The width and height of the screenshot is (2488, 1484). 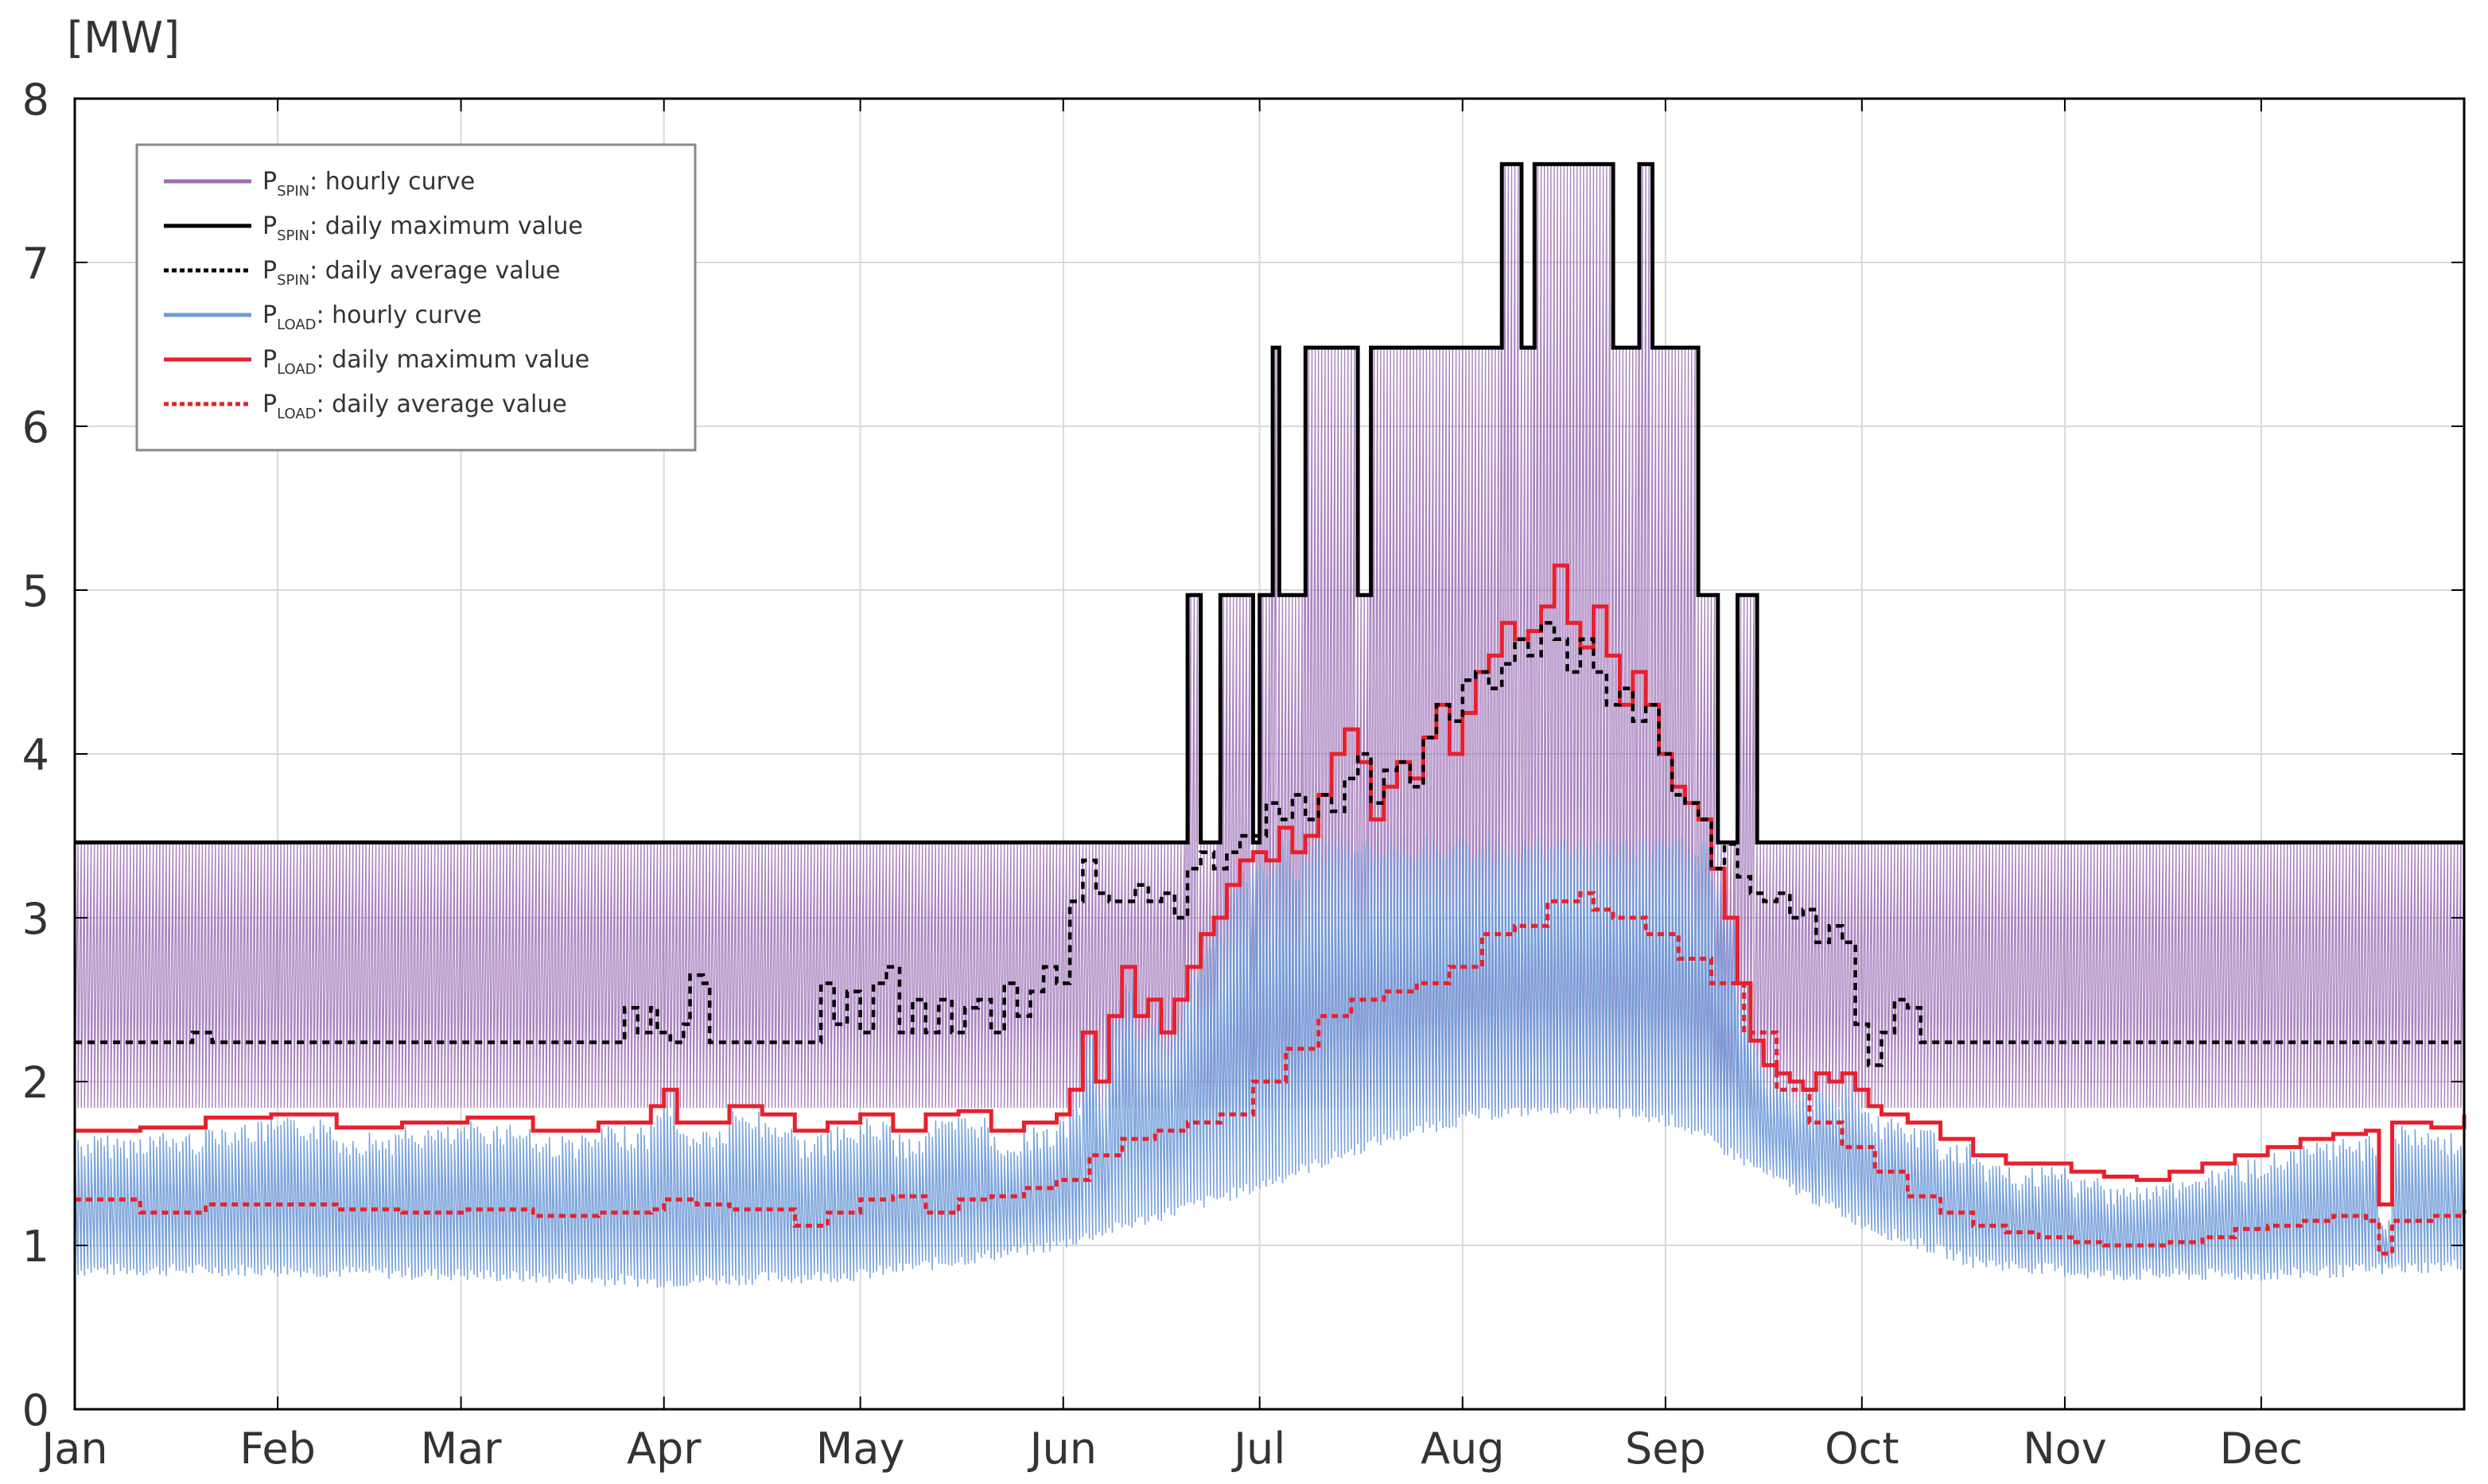 What do you see at coordinates (73, 1449) in the screenshot?
I see `x-tick-label: Jan` at bounding box center [73, 1449].